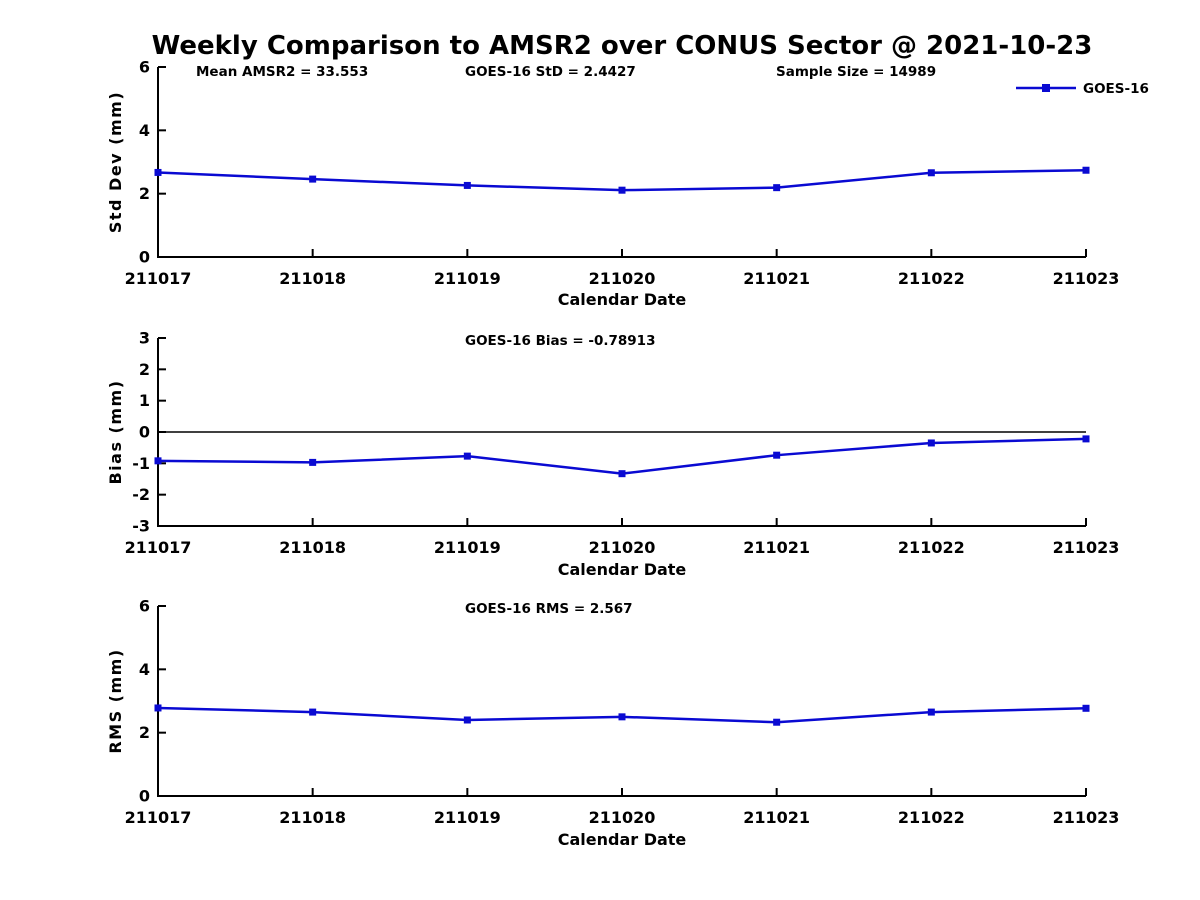  Describe the element at coordinates (144, 606) in the screenshot. I see `rms-y-tick-label: 6` at that location.